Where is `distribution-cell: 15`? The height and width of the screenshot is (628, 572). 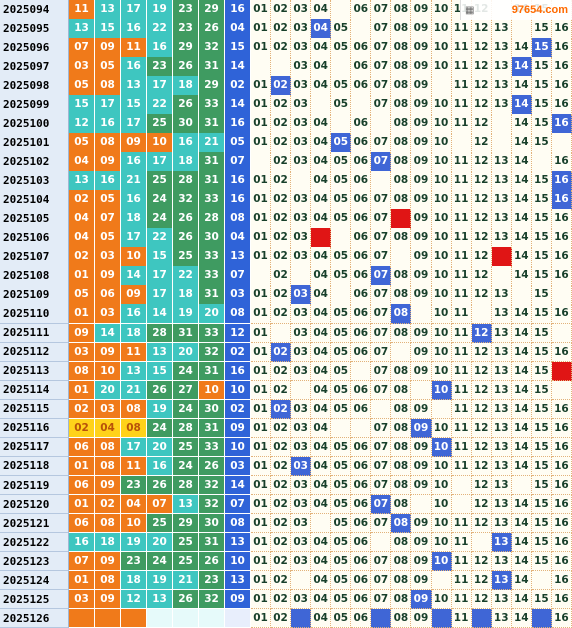
distribution-cell: 15 is located at coordinates (541, 466).